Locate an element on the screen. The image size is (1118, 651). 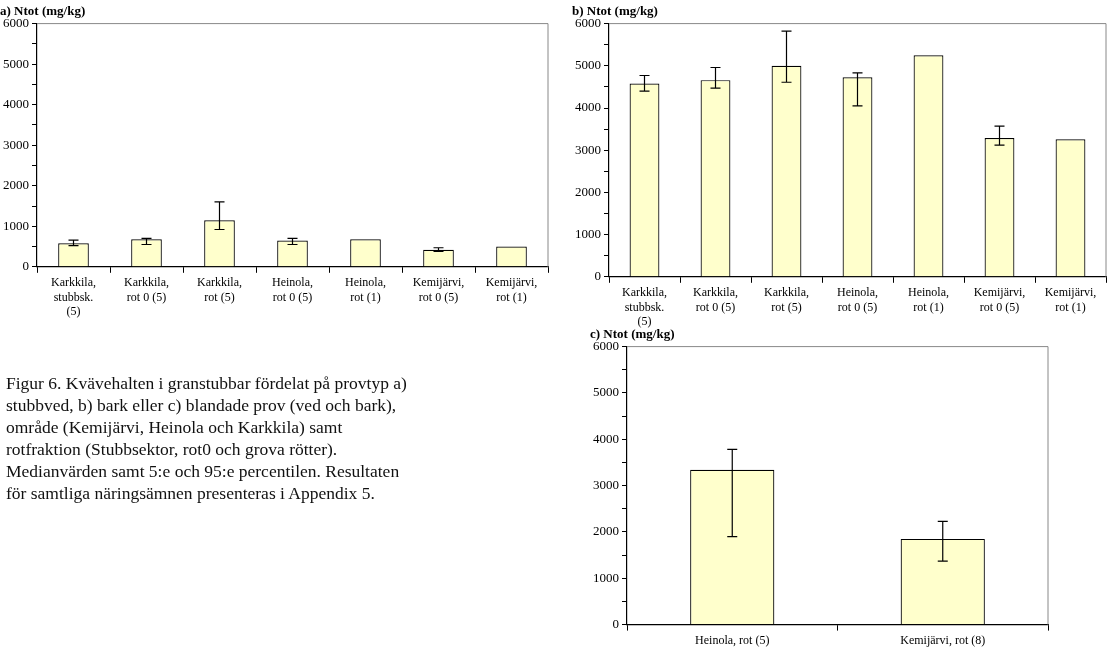
text: Figur 6. Kvävehalten i granstubbar fördelat på provtyp a) stubbved, b) bark eller c) blandade prov (ved och bark), område (Kemijärvi, Heinola och Karkkila) samt rotfraktion (Stubbsektor, rot0 och grova rötter). Medianvärden samt 5:e och 95:e percentilen. Resultaten för samtliga näringsämnen presenteras i Appendix 5. is located at coordinates (207, 438).